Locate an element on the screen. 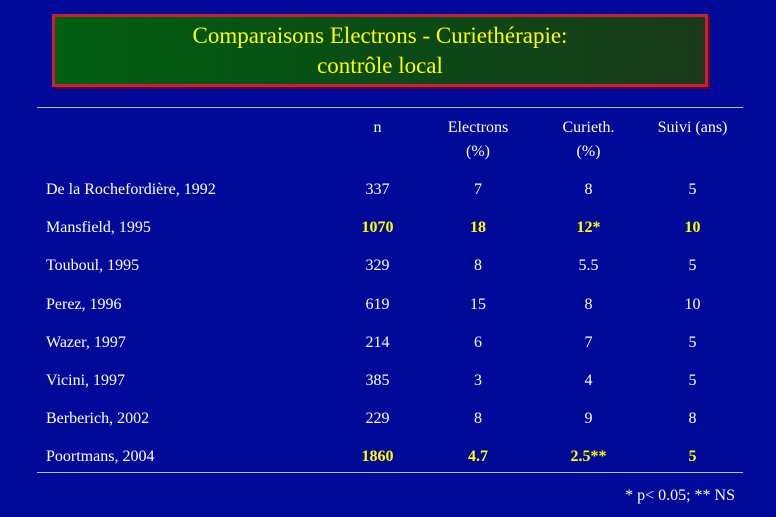  header-electrons-label: Electrons is located at coordinates (478, 127).